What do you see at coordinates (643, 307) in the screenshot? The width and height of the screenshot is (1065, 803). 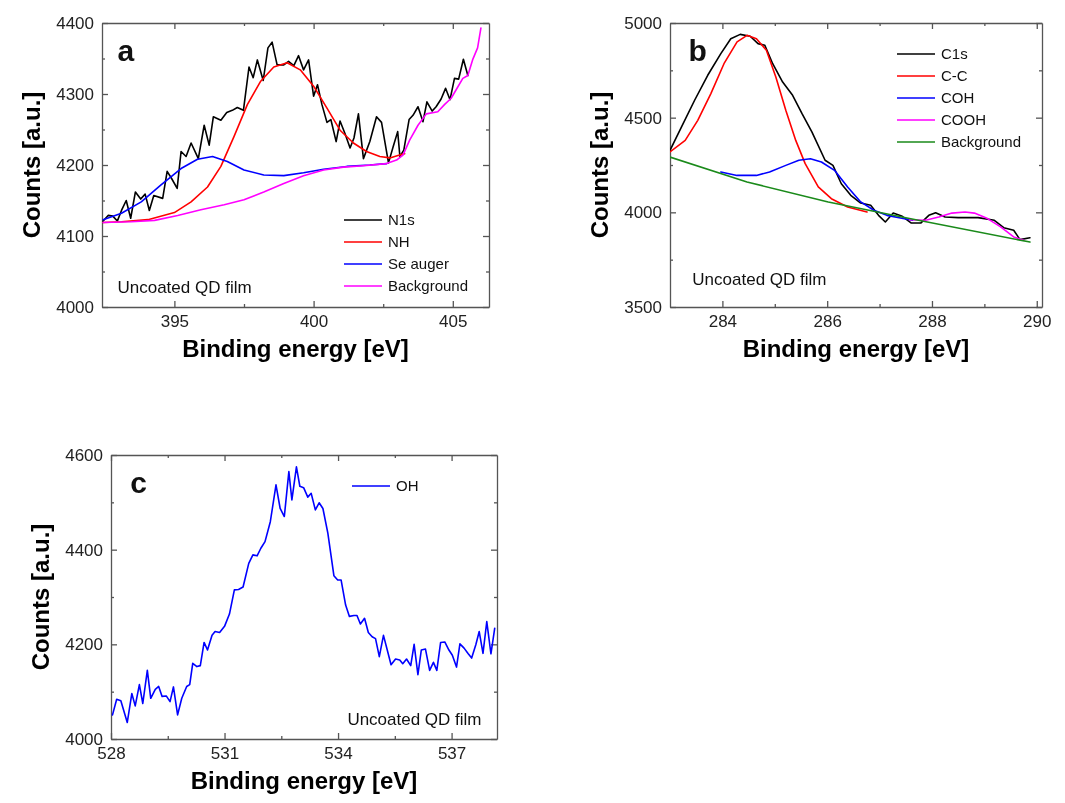 I see `y-tick-label: 3500` at bounding box center [643, 307].